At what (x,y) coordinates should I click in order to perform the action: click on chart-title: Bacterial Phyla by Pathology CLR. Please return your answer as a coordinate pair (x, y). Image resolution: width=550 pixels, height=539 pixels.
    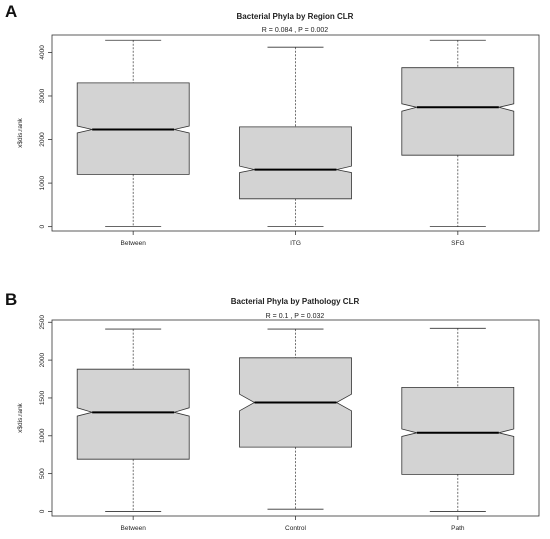
    Looking at the image, I should click on (295, 301).